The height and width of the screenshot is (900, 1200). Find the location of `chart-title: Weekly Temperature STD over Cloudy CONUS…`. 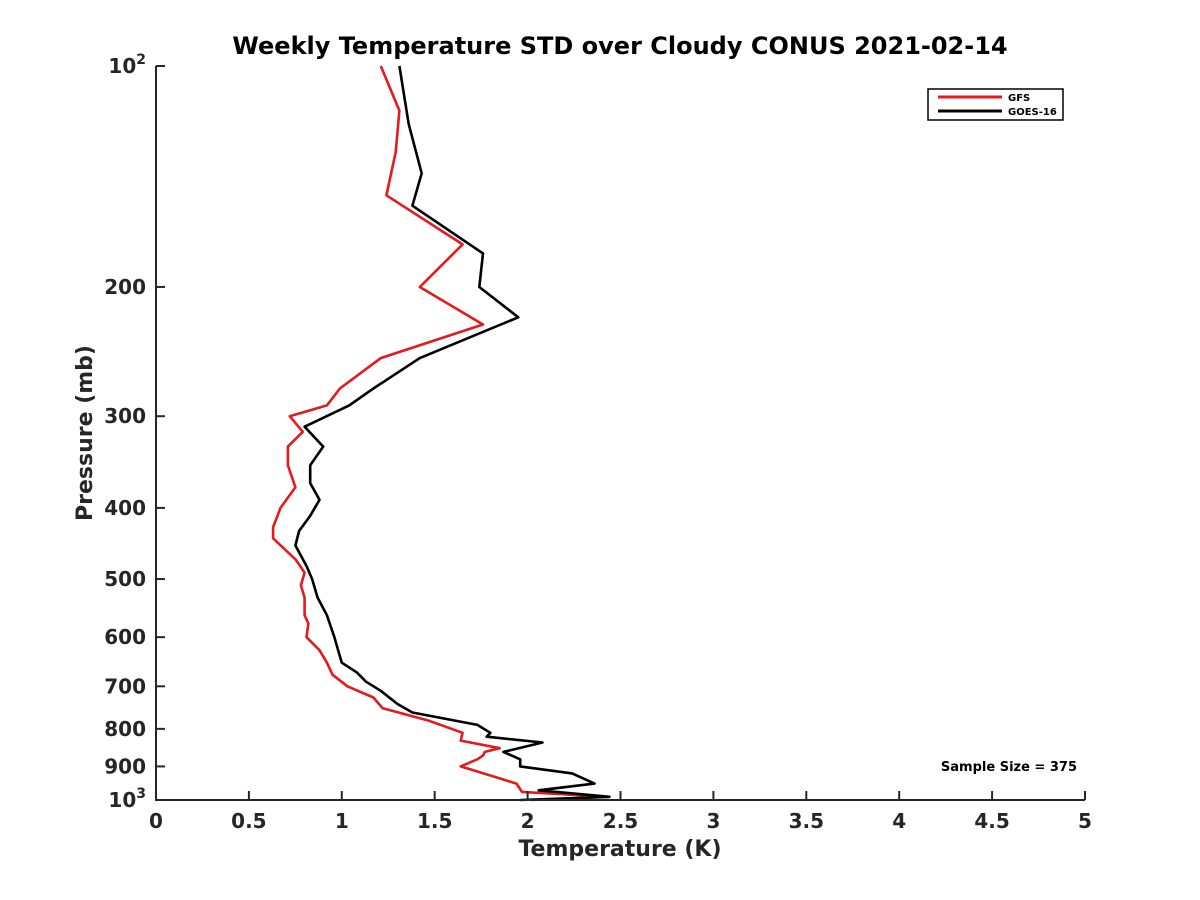

chart-title: Weekly Temperature STD over Cloudy CONUS… is located at coordinates (619, 46).